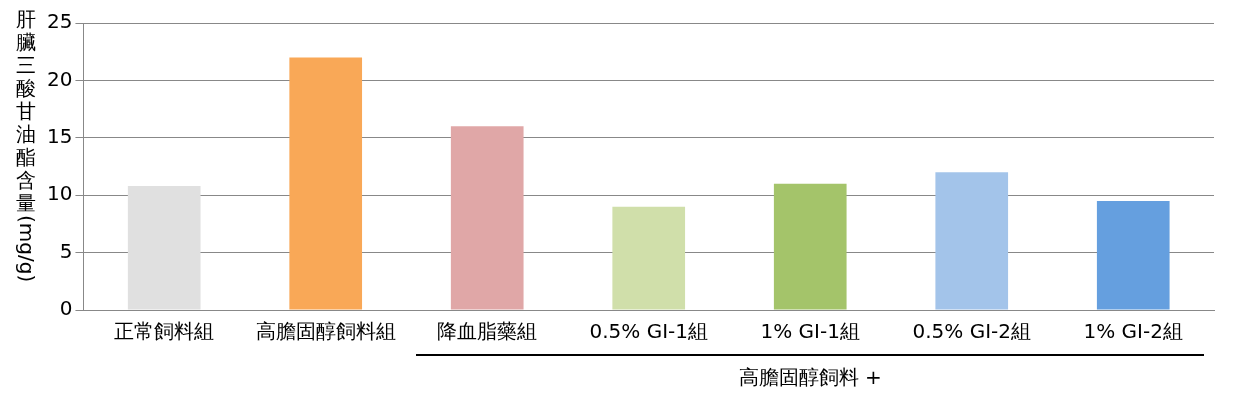  Describe the element at coordinates (26, 145) in the screenshot. I see `text: 肝臟三酸甘油酯含量(mg/g)` at that location.